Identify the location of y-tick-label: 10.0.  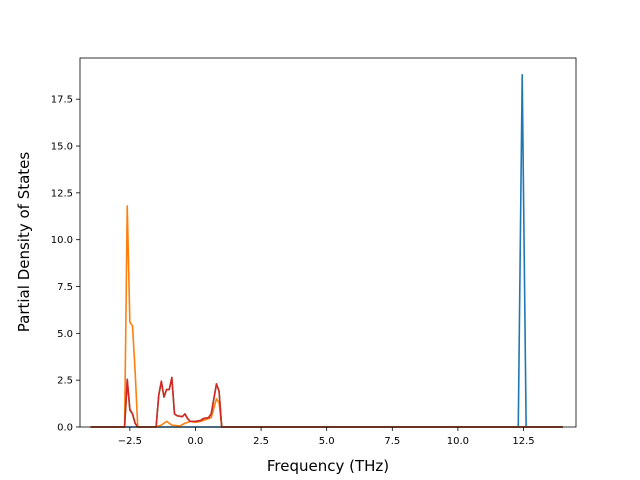
(62, 240).